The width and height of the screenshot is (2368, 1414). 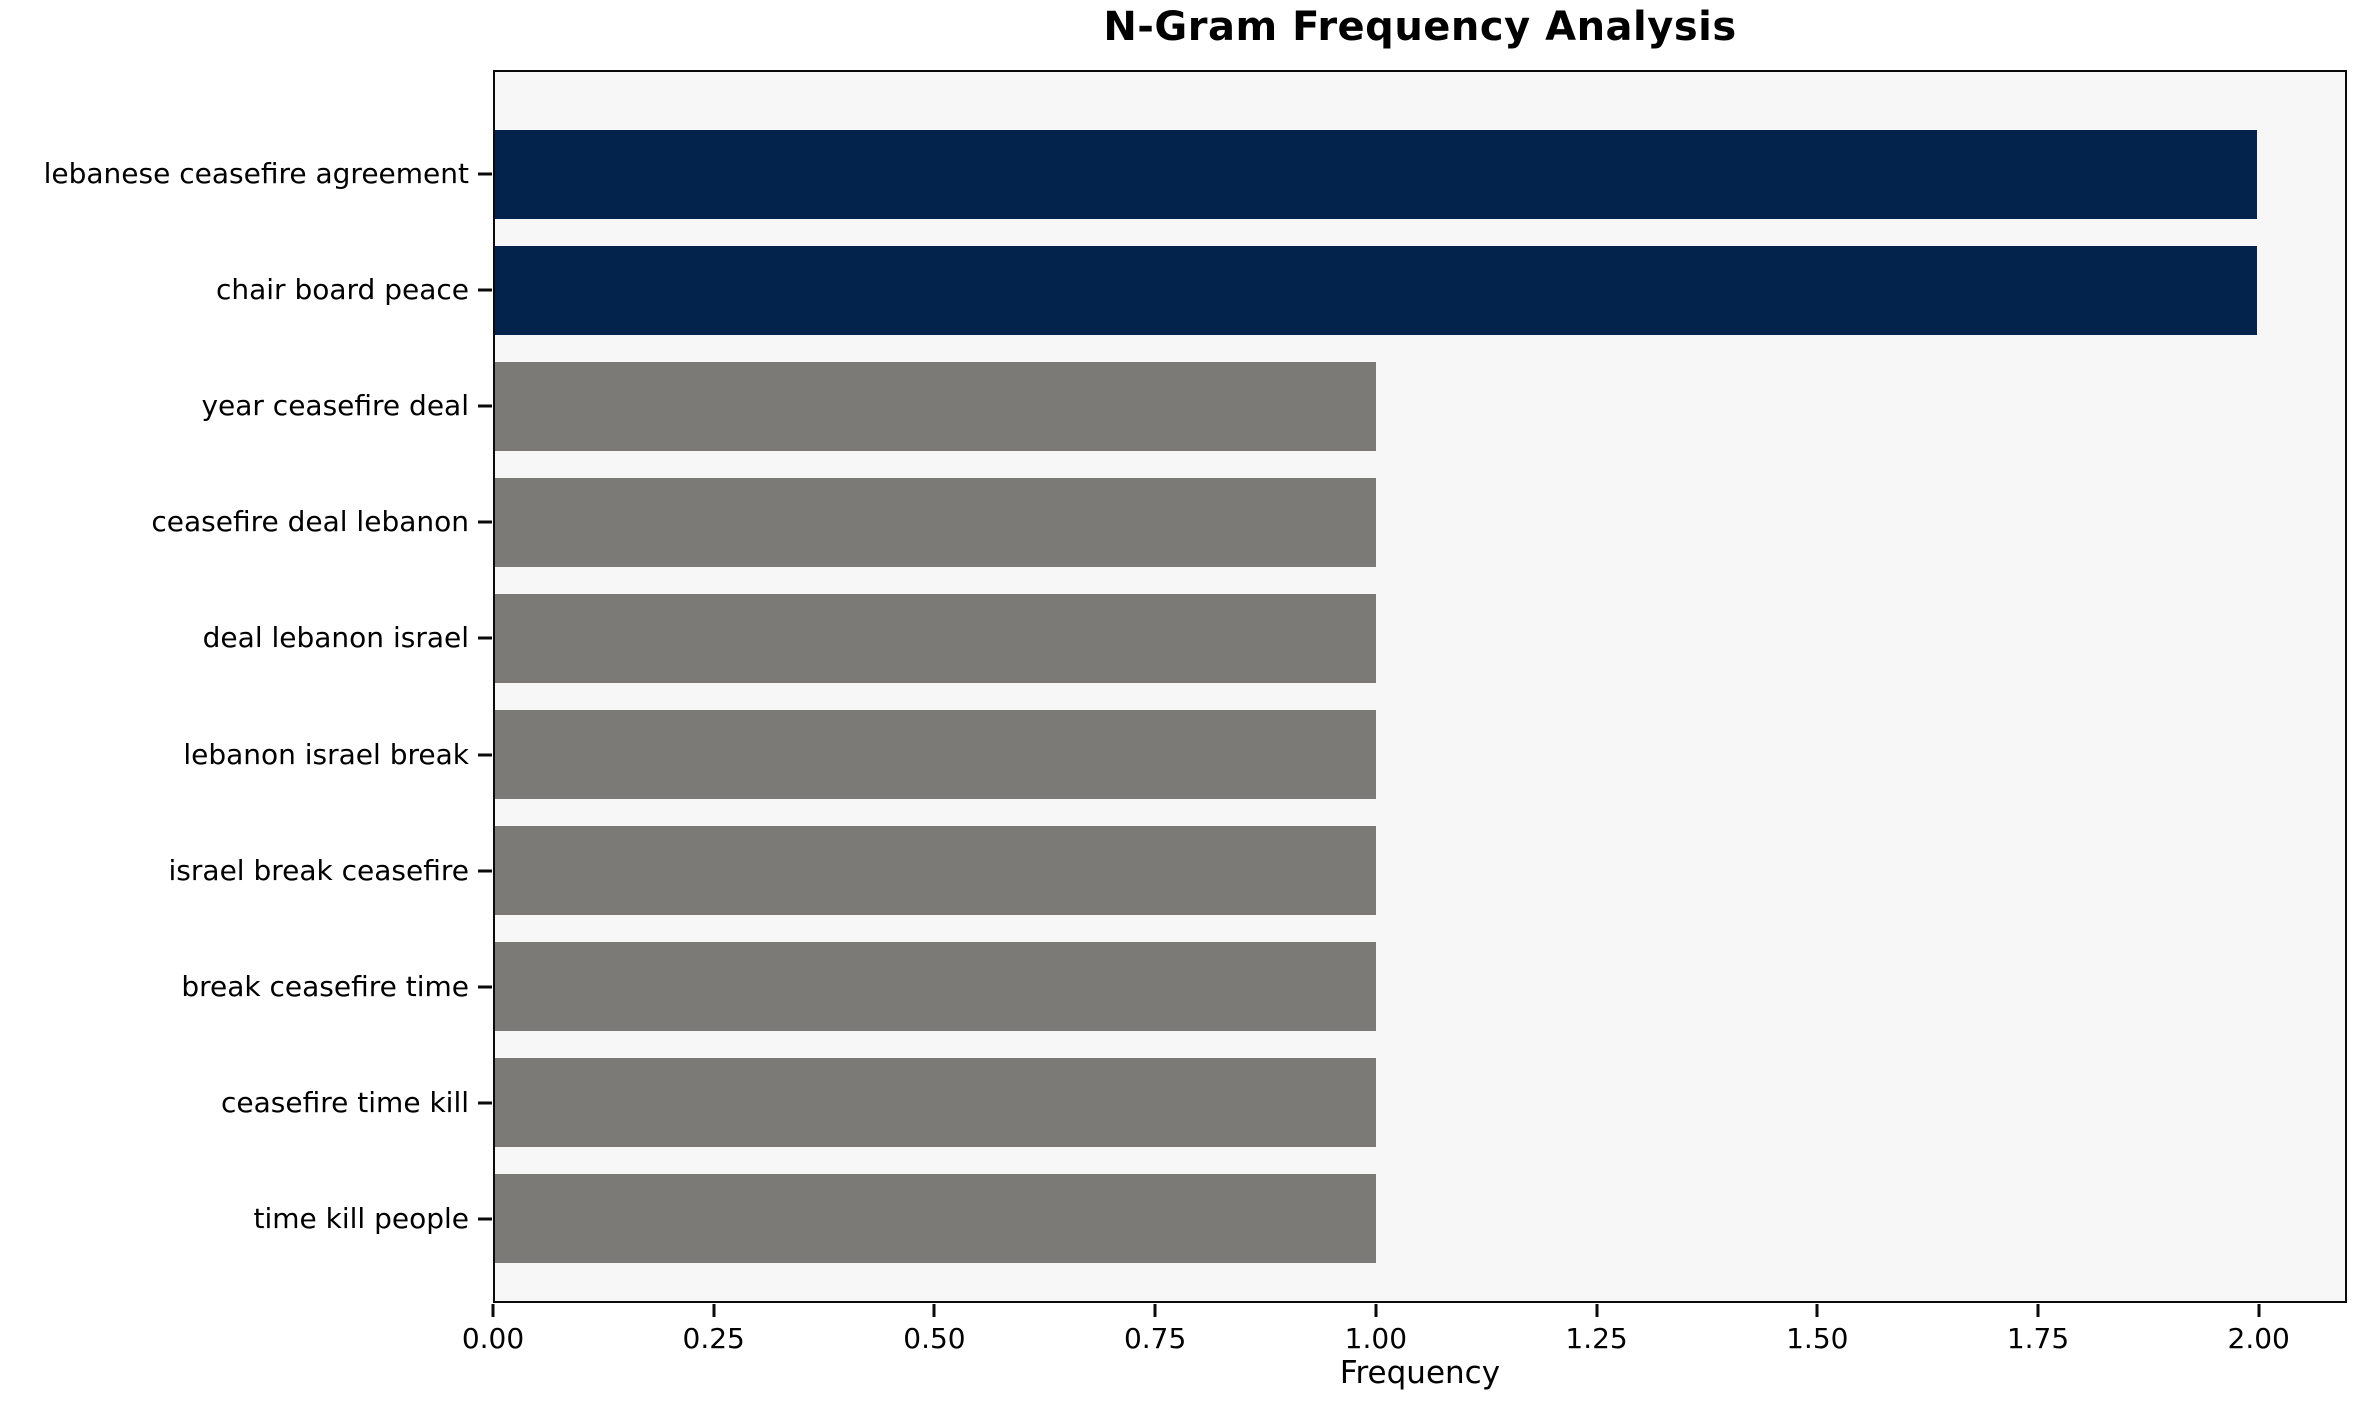 I want to click on bar-row: time kill people, so click(x=1299, y=1219).